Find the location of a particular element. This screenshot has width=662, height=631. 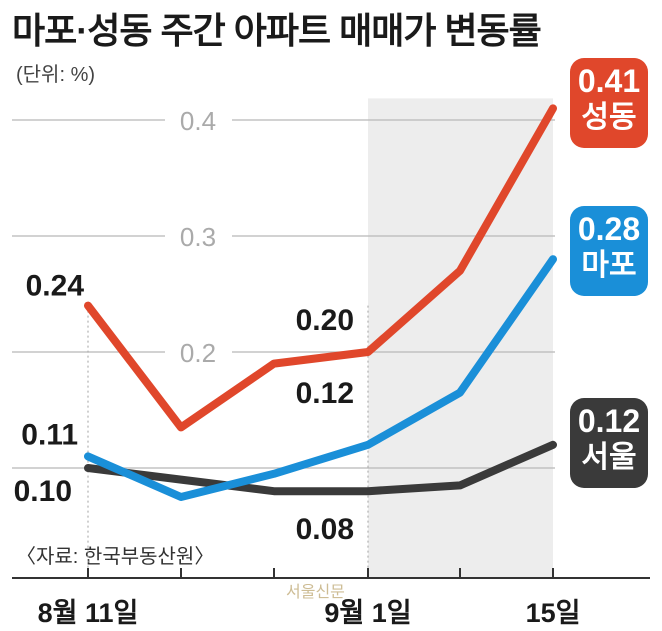

end-badge-서울: 0.12 서울 is located at coordinates (609, 443).